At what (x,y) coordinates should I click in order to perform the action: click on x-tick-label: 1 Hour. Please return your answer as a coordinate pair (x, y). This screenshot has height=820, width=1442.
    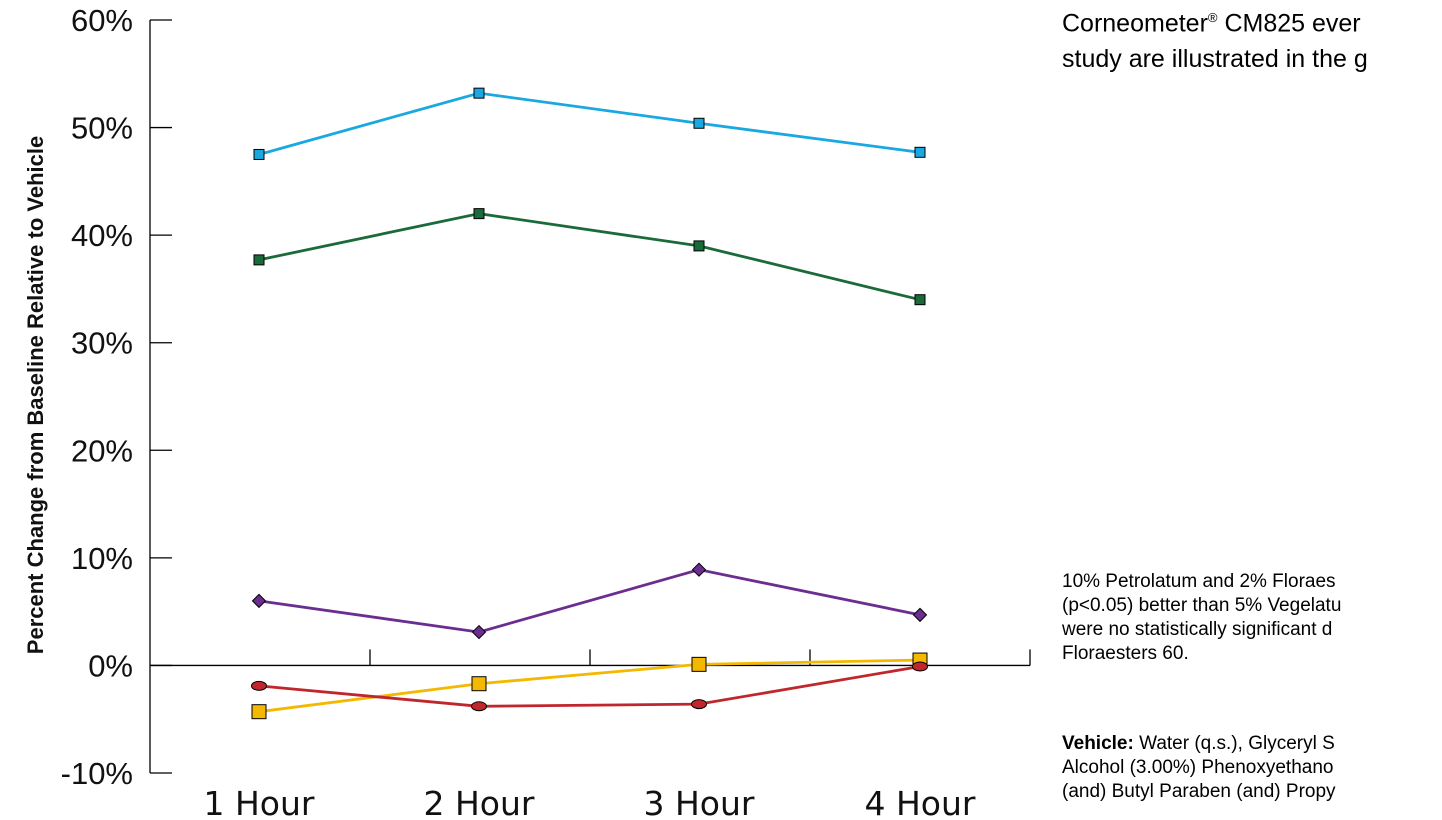
    Looking at the image, I should click on (259, 802).